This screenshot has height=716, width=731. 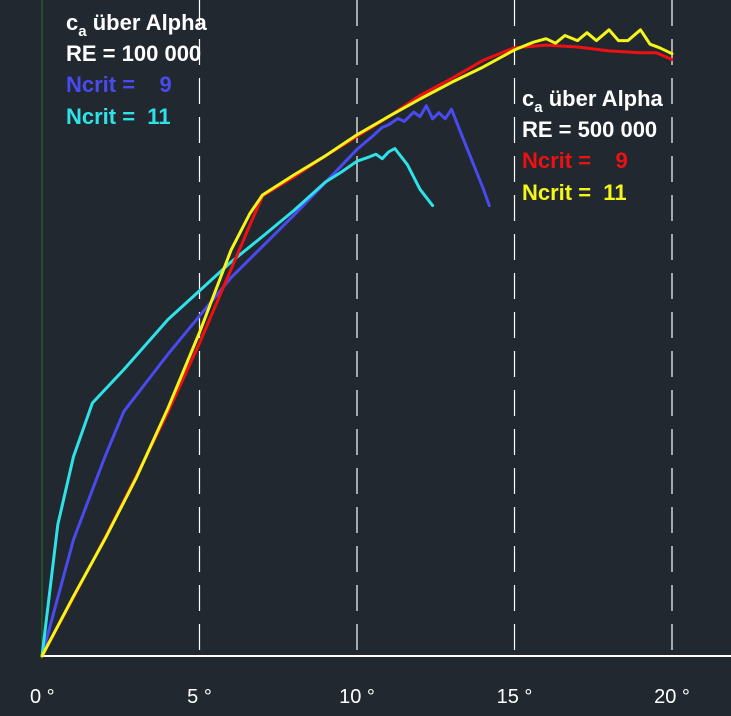 I want to click on x-tick-label: 20 °, so click(x=672, y=697).